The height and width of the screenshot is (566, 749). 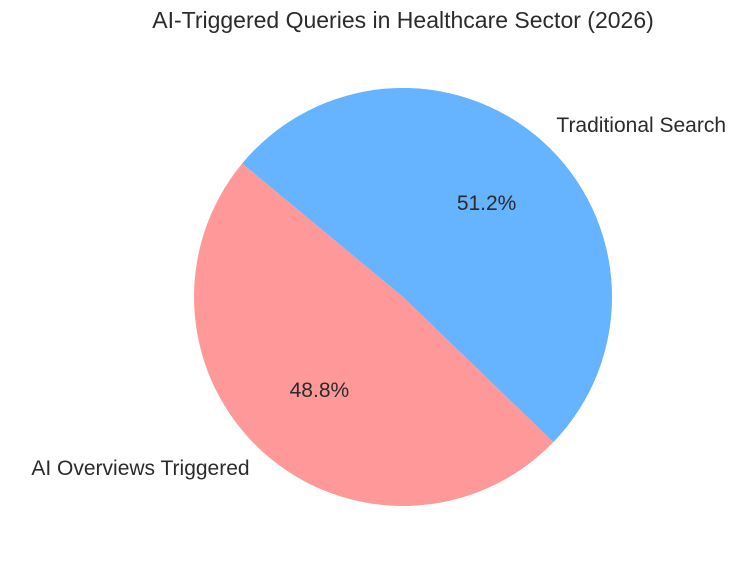 What do you see at coordinates (641, 125) in the screenshot?
I see `slice-label: Traditional Search` at bounding box center [641, 125].